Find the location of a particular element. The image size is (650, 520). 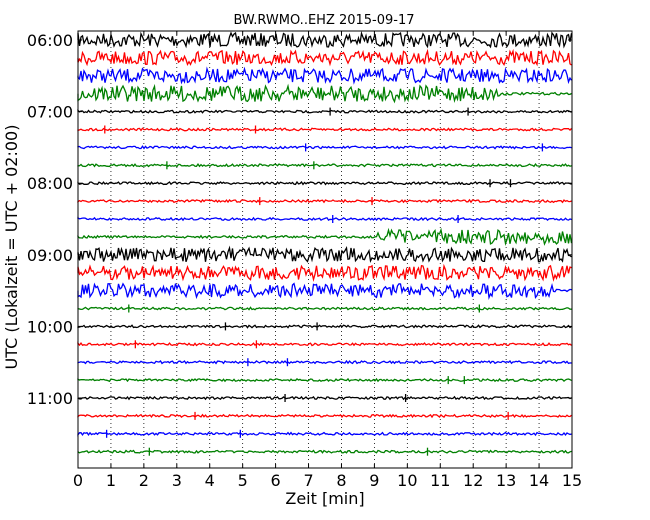

x-tick-label: 6 is located at coordinates (276, 480).